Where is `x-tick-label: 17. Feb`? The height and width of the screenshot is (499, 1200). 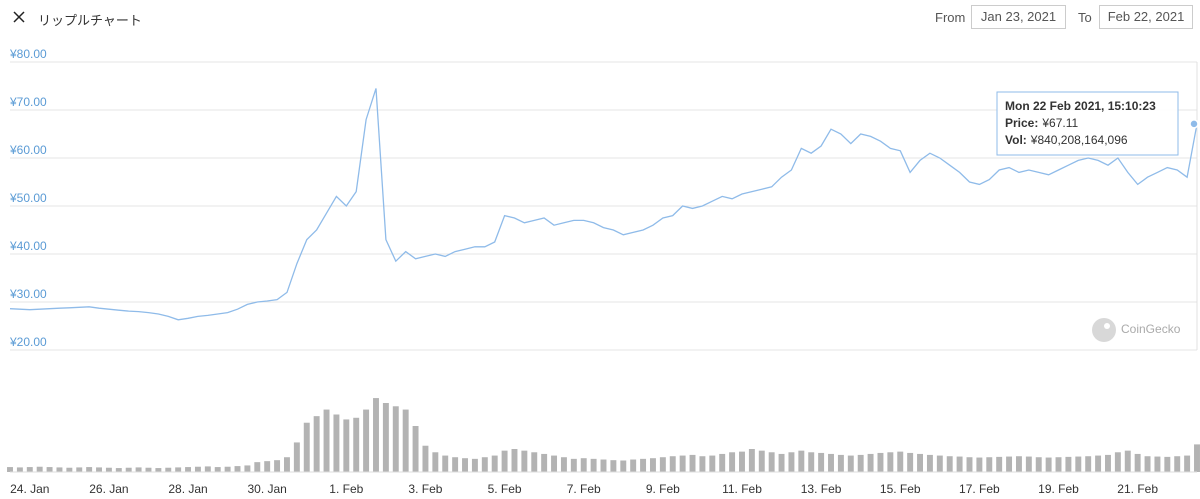 x-tick-label: 17. Feb is located at coordinates (979, 489).